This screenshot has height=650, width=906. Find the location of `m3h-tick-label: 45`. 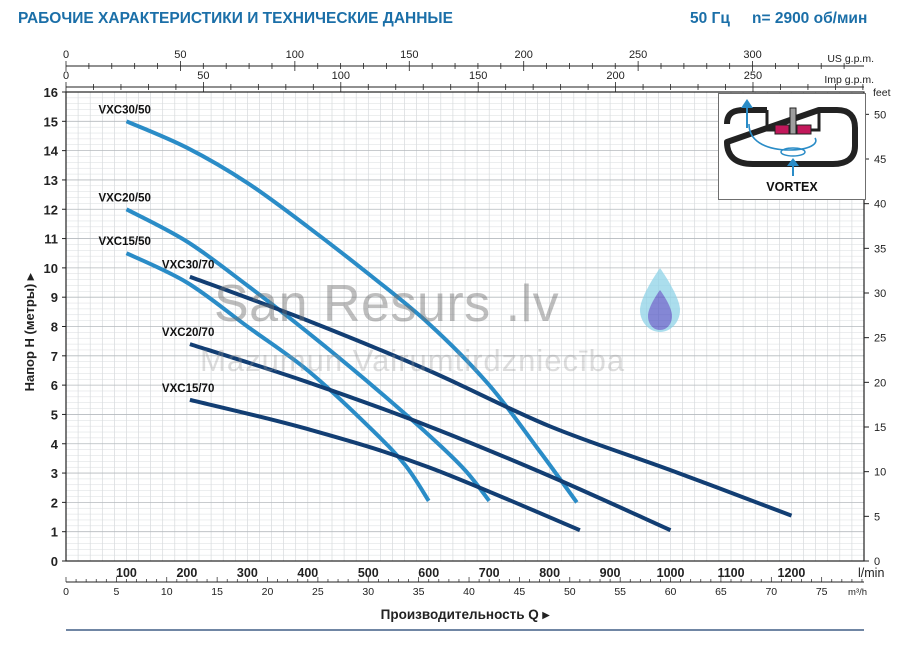

m3h-tick-label: 45 is located at coordinates (520, 592).